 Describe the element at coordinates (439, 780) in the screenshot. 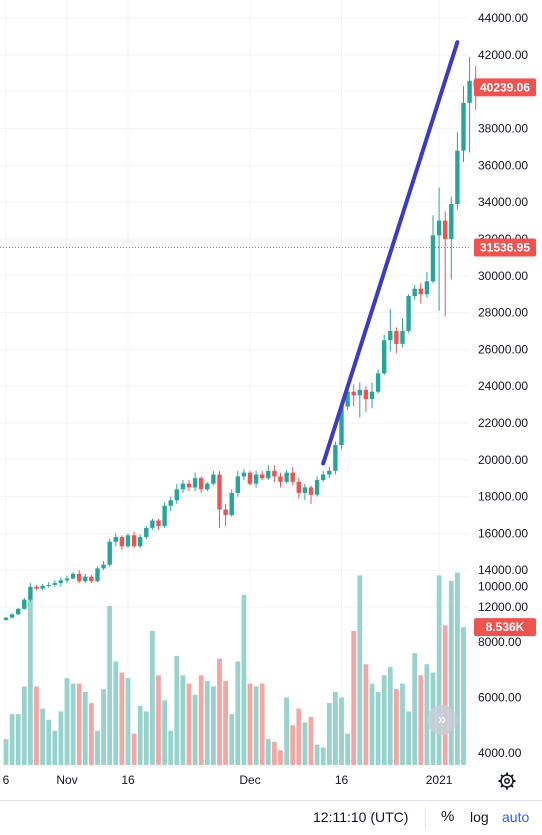

I see `time-tick-label: 2021` at that location.